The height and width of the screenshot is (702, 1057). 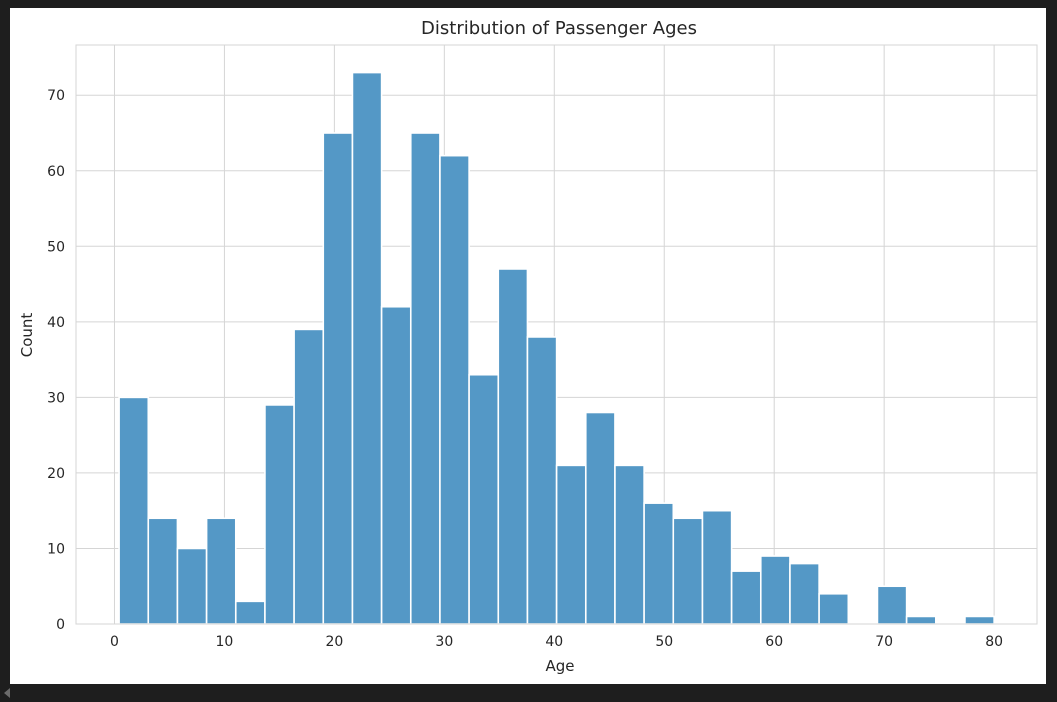 What do you see at coordinates (884, 642) in the screenshot?
I see `x-tick-label: 70` at bounding box center [884, 642].